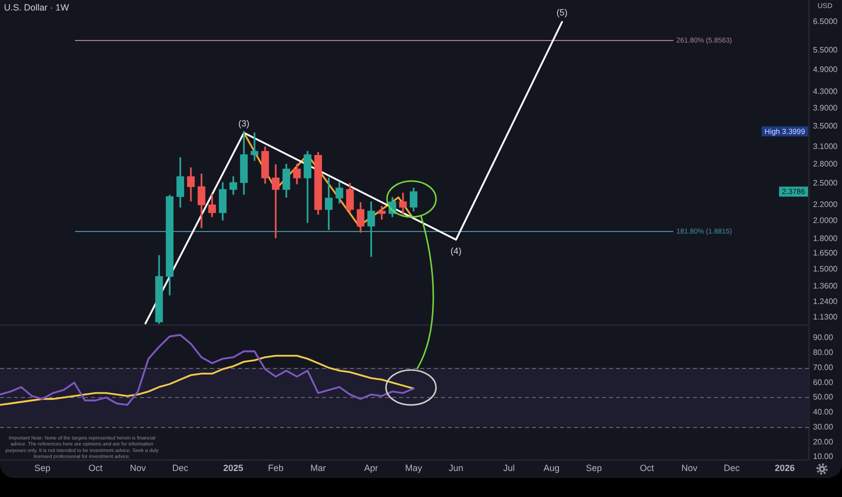 The image size is (842, 497). What do you see at coordinates (825, 107) in the screenshot?
I see `y-tick-label: 3.9000` at bounding box center [825, 107].